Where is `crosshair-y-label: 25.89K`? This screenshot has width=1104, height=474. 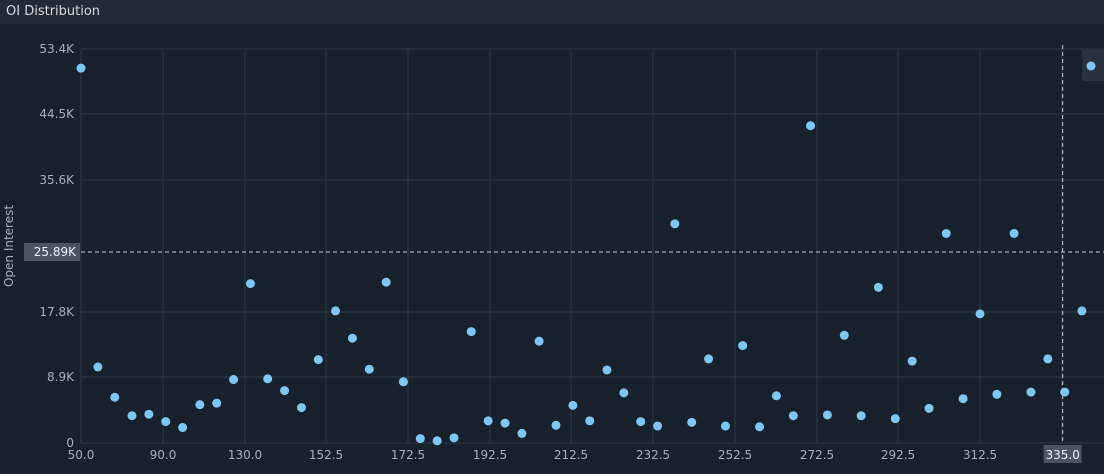
crosshair-y-label: 25.89K is located at coordinates (55, 252).